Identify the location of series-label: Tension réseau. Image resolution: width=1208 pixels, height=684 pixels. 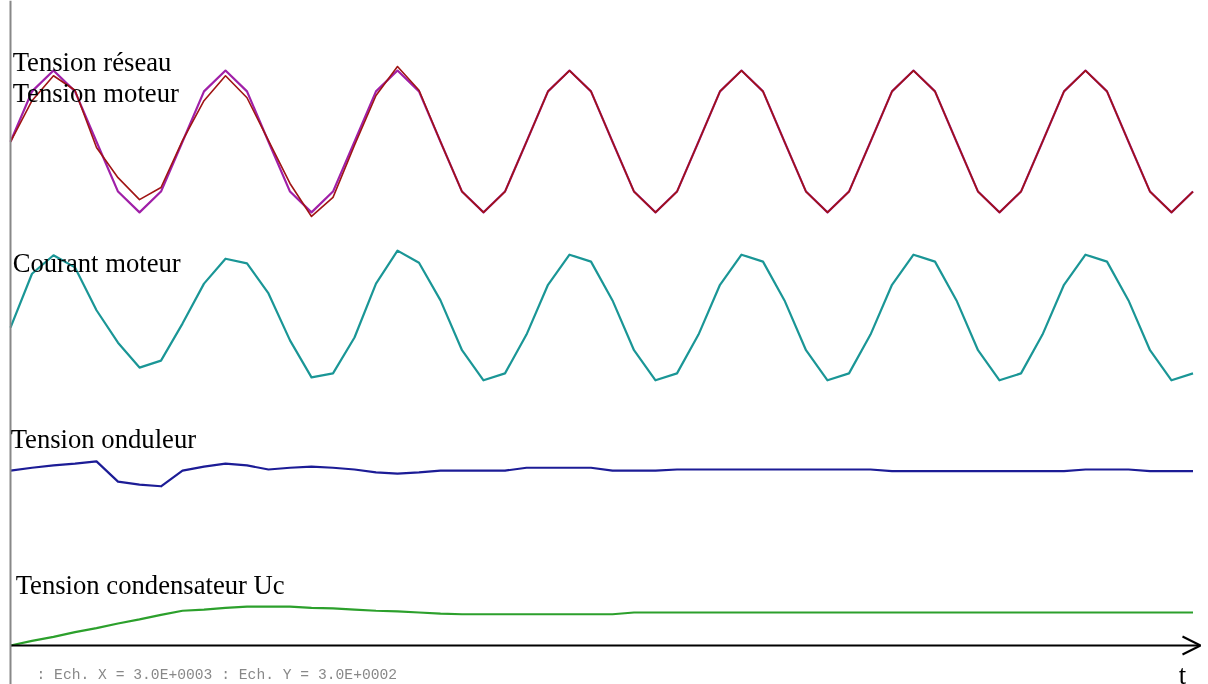
(92, 61).